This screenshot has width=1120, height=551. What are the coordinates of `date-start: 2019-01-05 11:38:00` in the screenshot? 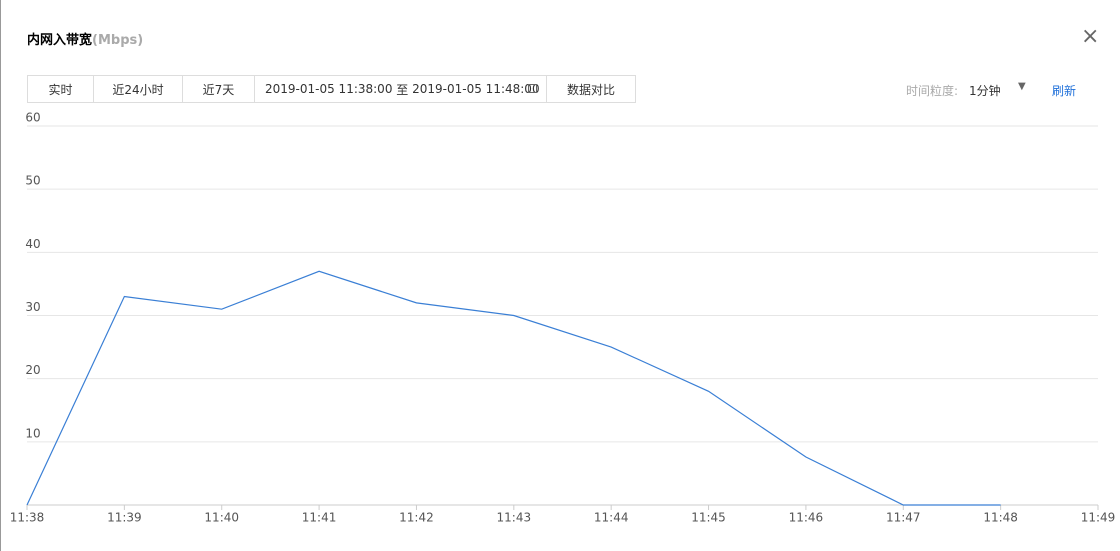 It's located at (329, 89).